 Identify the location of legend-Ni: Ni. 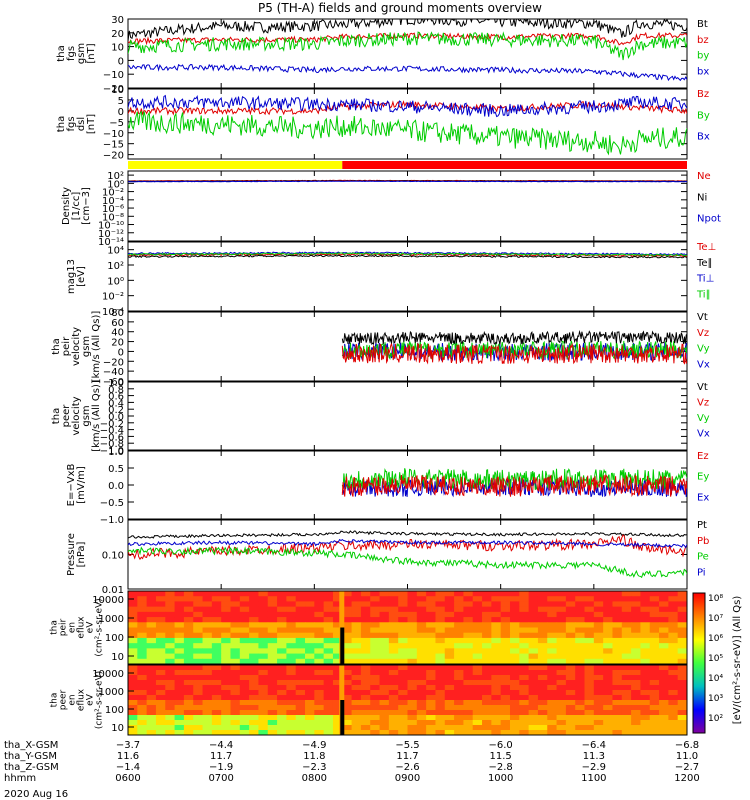
(702, 197).